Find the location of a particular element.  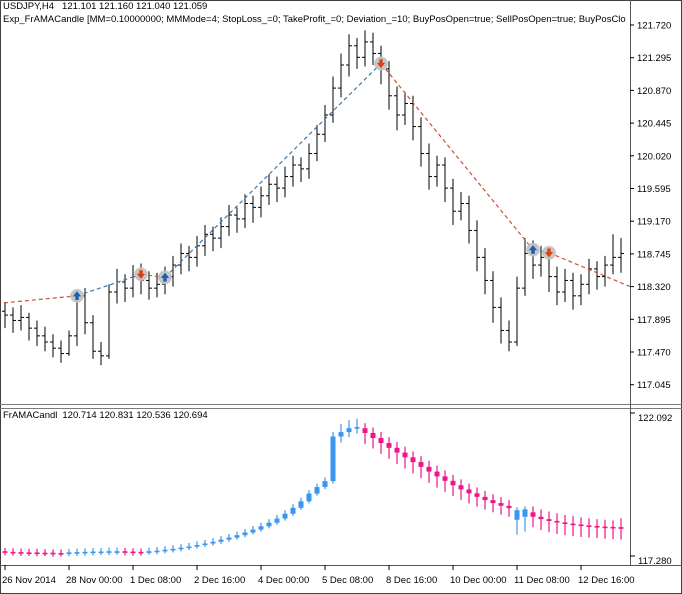

price-tick-label: 118.320 is located at coordinates (654, 287).